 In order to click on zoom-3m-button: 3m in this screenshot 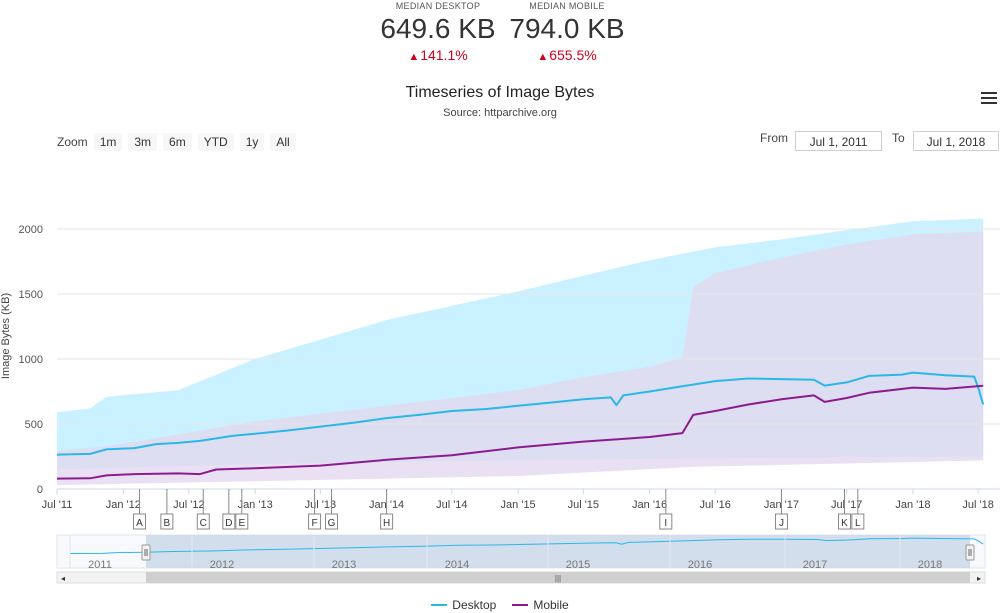, I will do `click(143, 142)`.